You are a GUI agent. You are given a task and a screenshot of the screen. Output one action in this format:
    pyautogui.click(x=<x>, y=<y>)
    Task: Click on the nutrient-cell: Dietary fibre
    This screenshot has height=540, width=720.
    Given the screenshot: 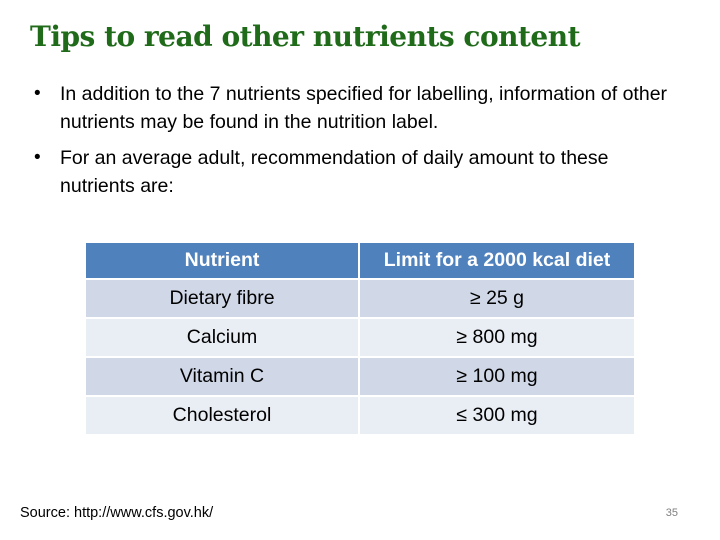 What is the action you would take?
    pyautogui.click(x=223, y=299)
    